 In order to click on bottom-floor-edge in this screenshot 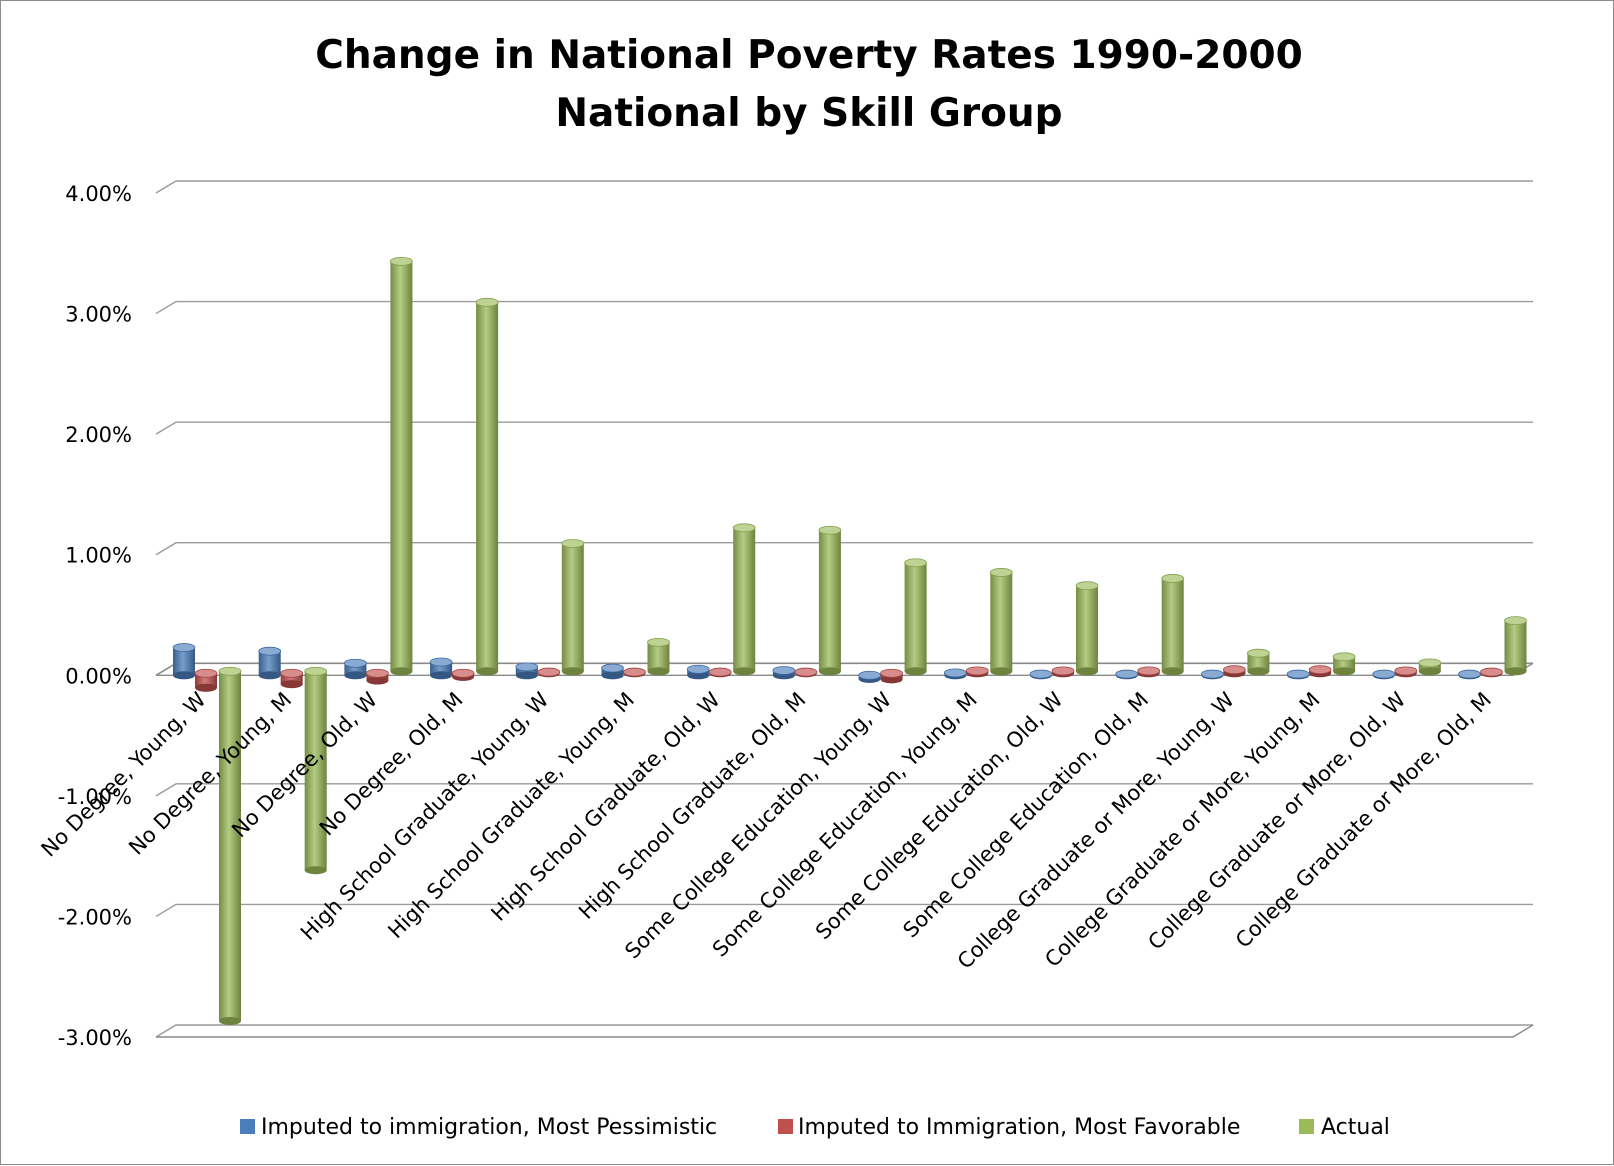, I will do `click(845, 1031)`.